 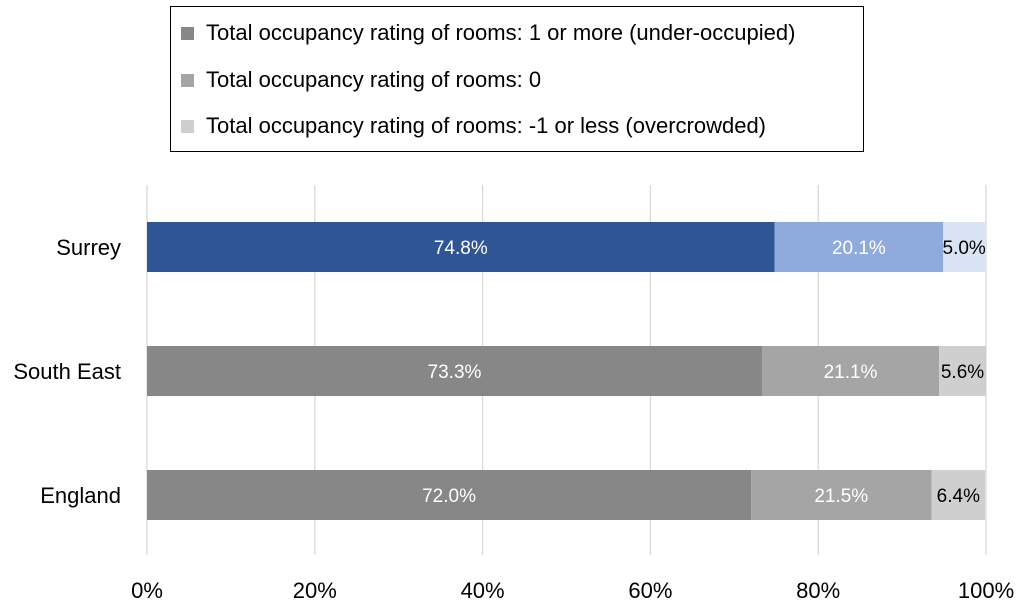 I want to click on legend-swatch-under-occupied, so click(x=187, y=33).